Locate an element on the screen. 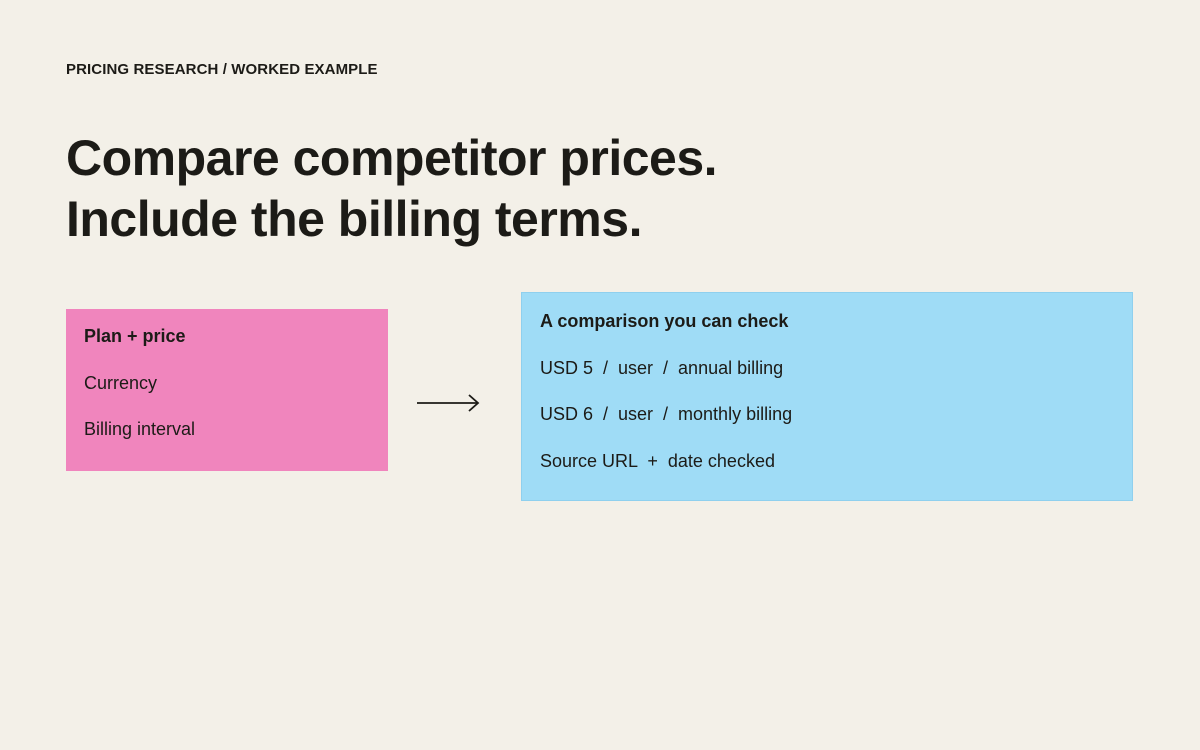 Image resolution: width=1200 pixels, height=750 pixels. card-item: Currency is located at coordinates (121, 382).